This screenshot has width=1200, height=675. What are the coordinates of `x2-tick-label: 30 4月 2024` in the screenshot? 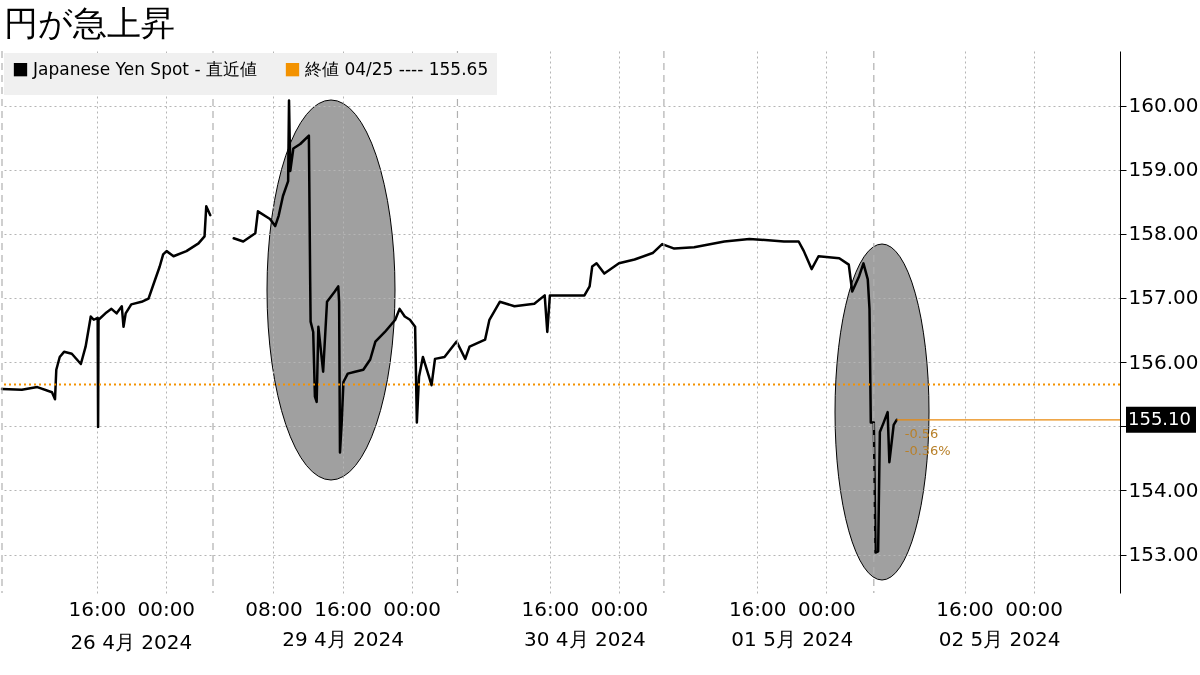 It's located at (585, 638).